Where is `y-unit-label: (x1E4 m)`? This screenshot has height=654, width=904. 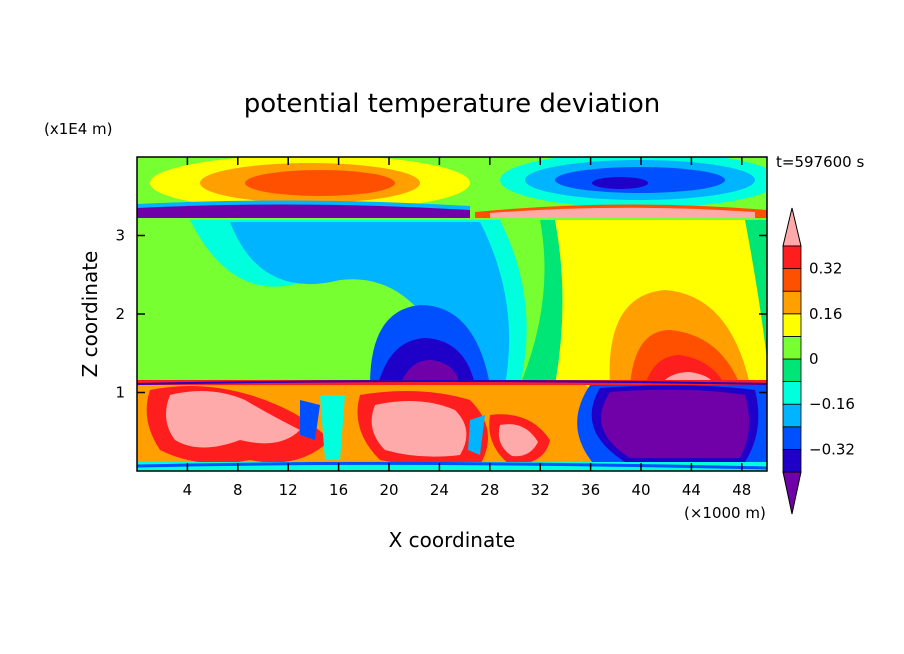 y-unit-label: (x1E4 m) is located at coordinates (78, 129).